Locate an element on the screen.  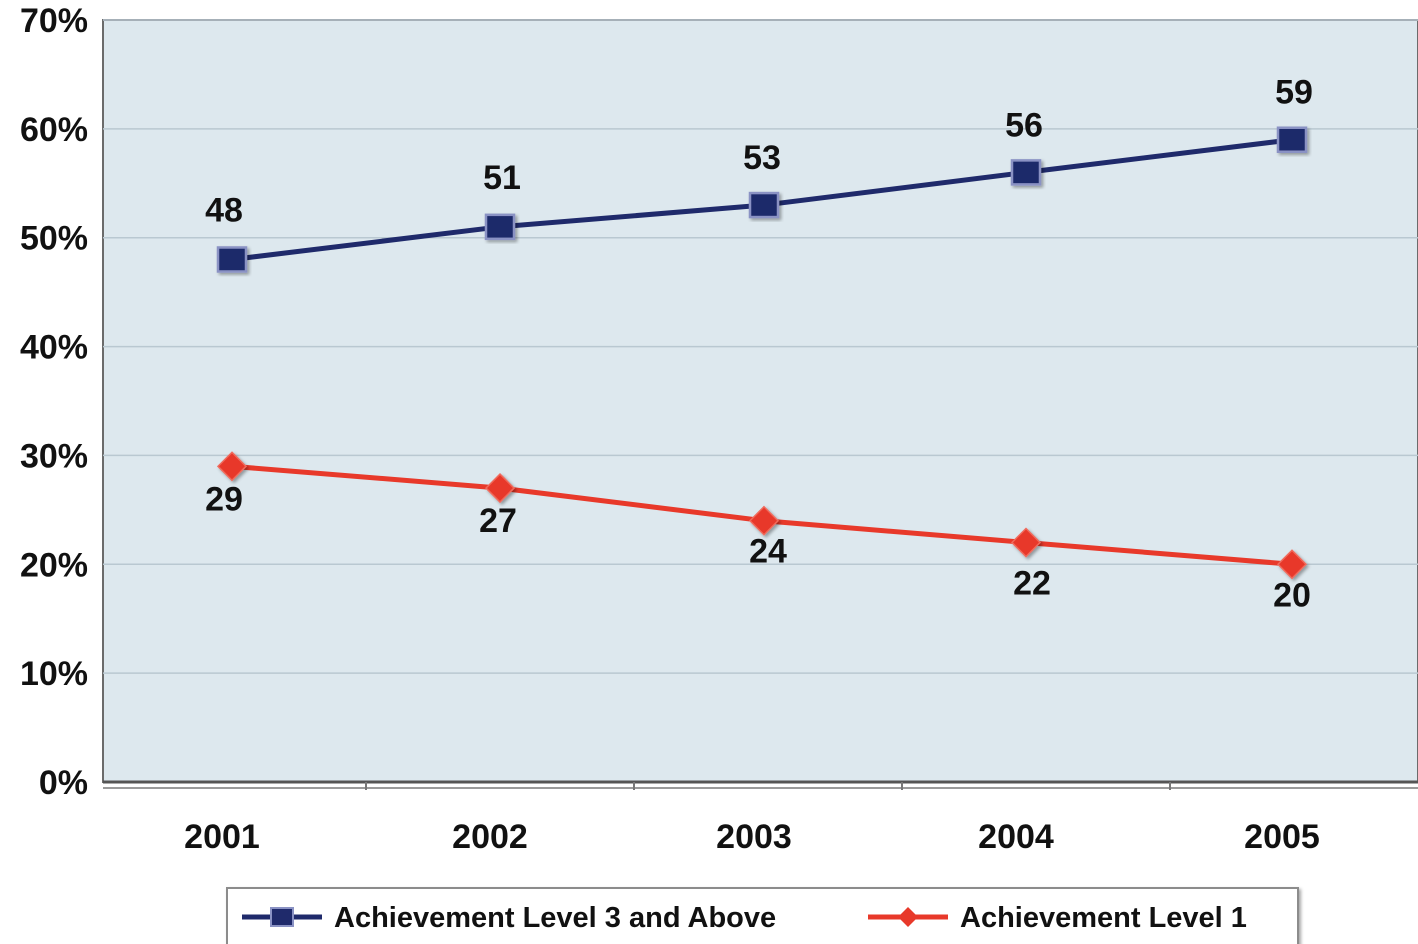
legend-label: Achievement Level 1 is located at coordinates (1103, 918).